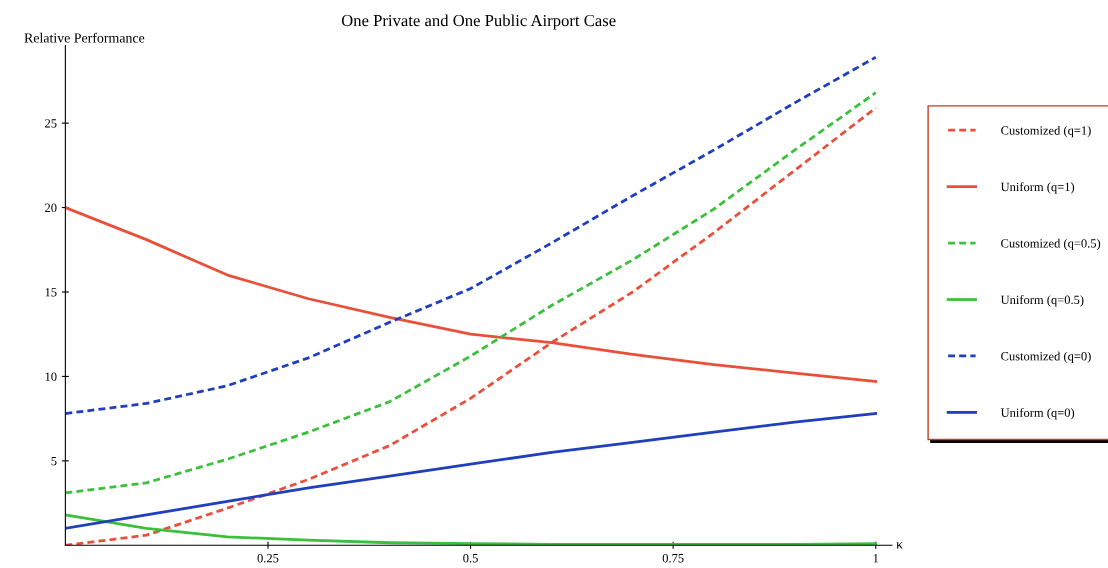 The height and width of the screenshot is (568, 1108). Describe the element at coordinates (1046, 357) in the screenshot. I see `legend-label: Customized (q=0)` at that location.